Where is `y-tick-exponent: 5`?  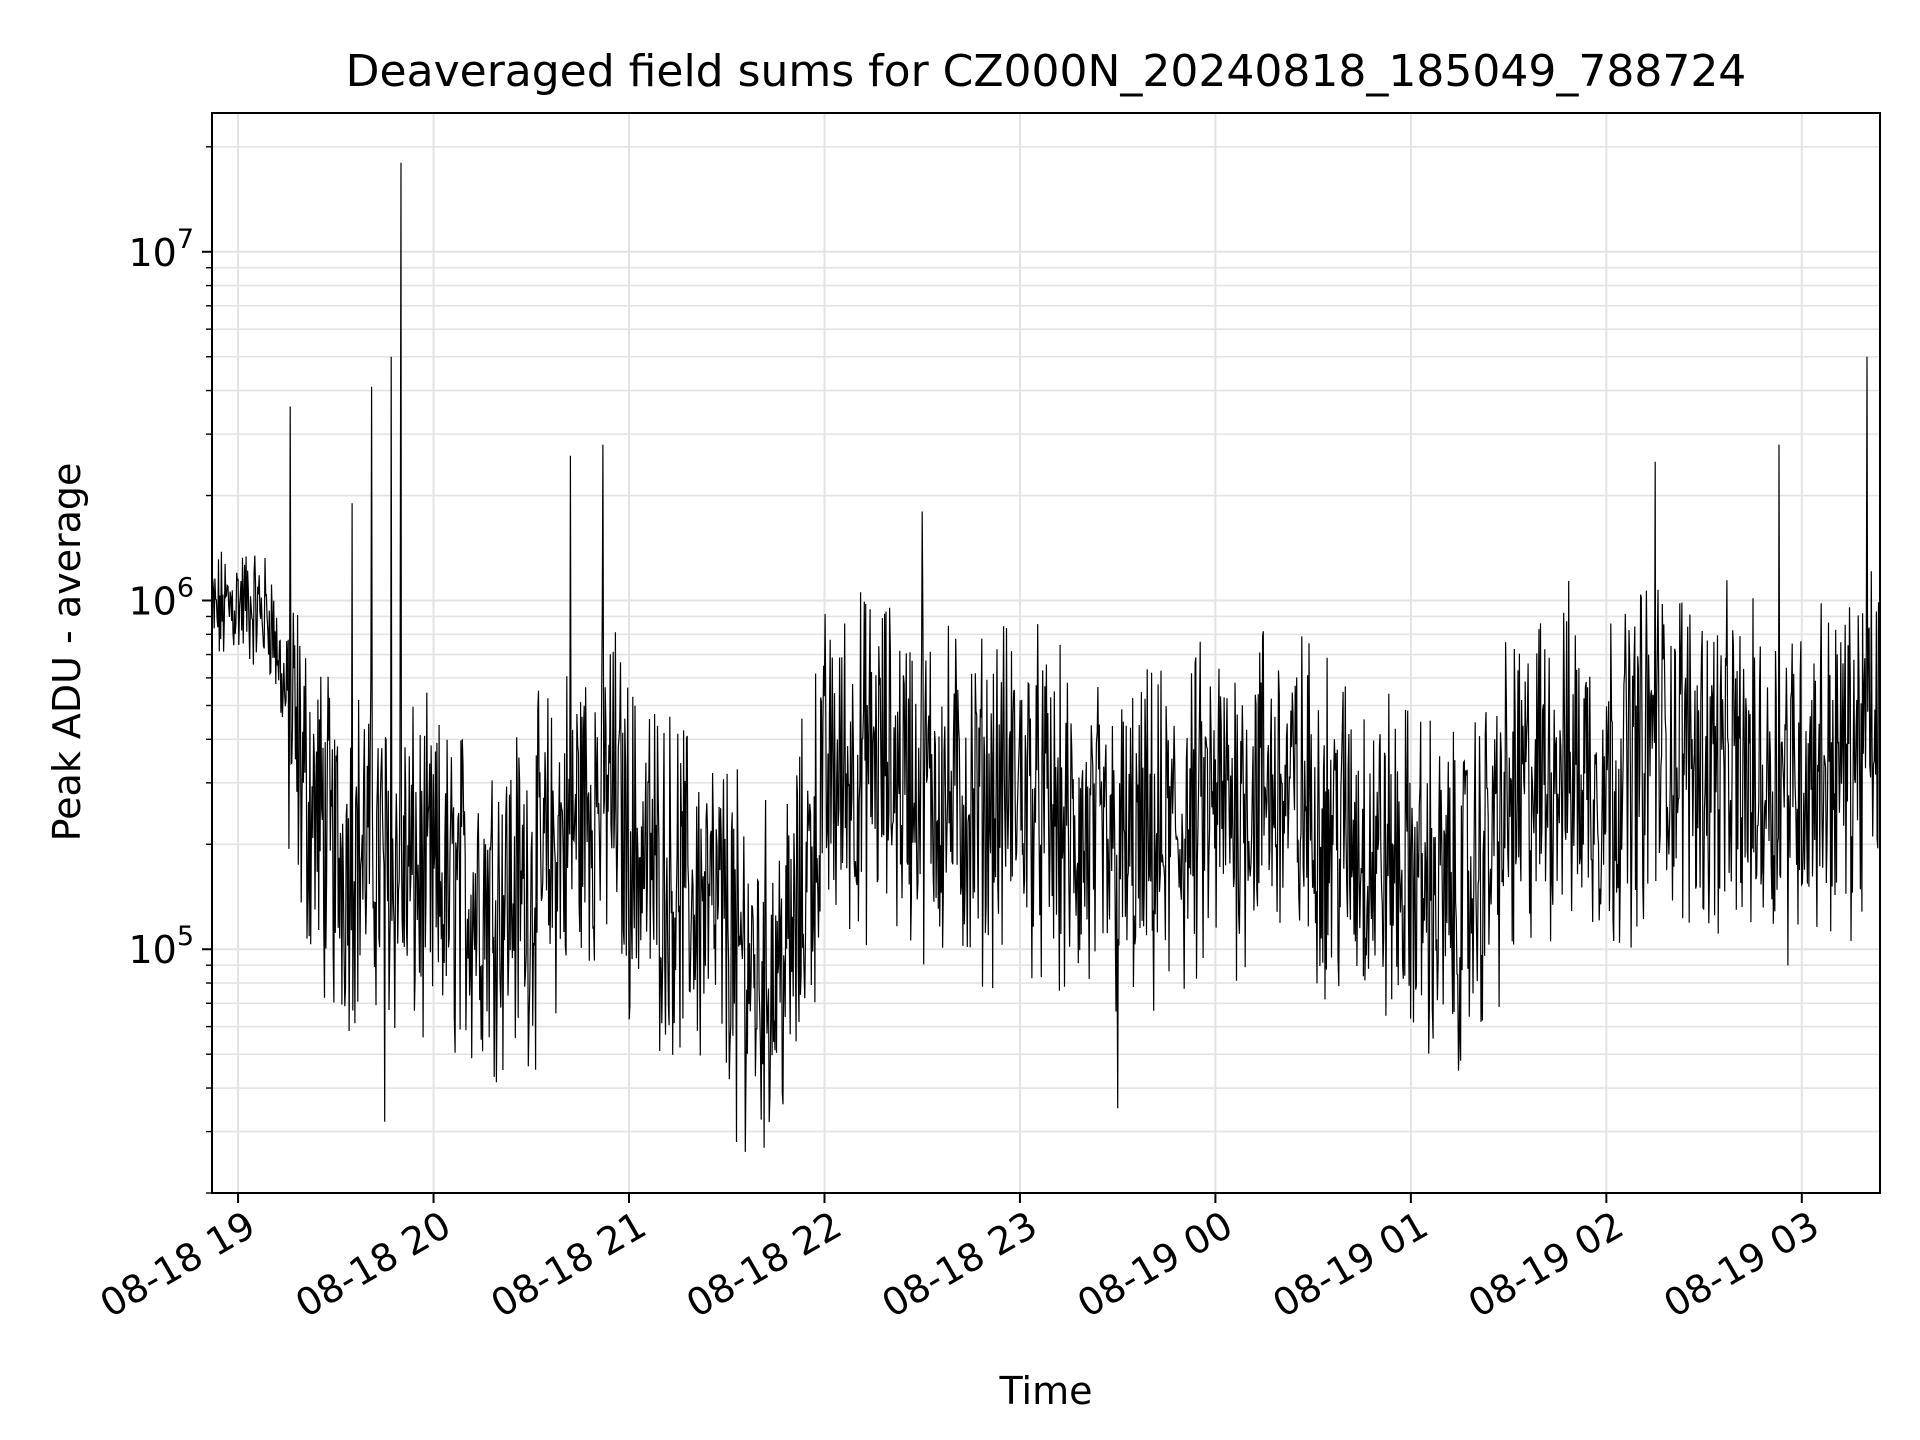 y-tick-exponent: 5 is located at coordinates (185, 936).